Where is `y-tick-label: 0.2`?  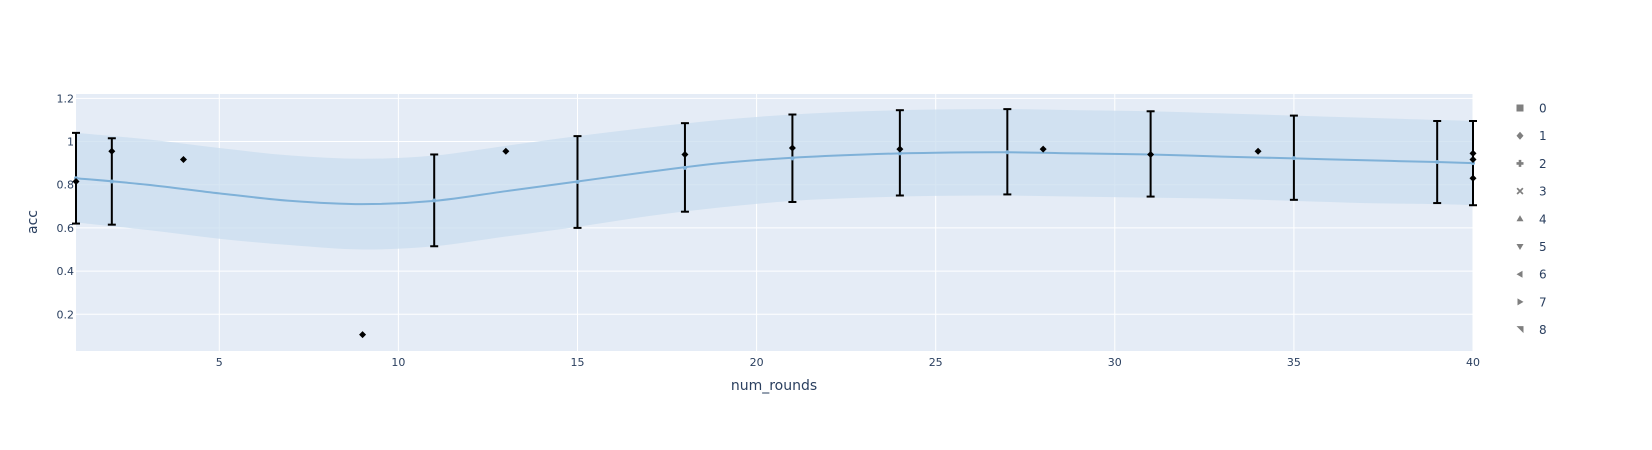
y-tick-label: 0.2 is located at coordinates (66, 314).